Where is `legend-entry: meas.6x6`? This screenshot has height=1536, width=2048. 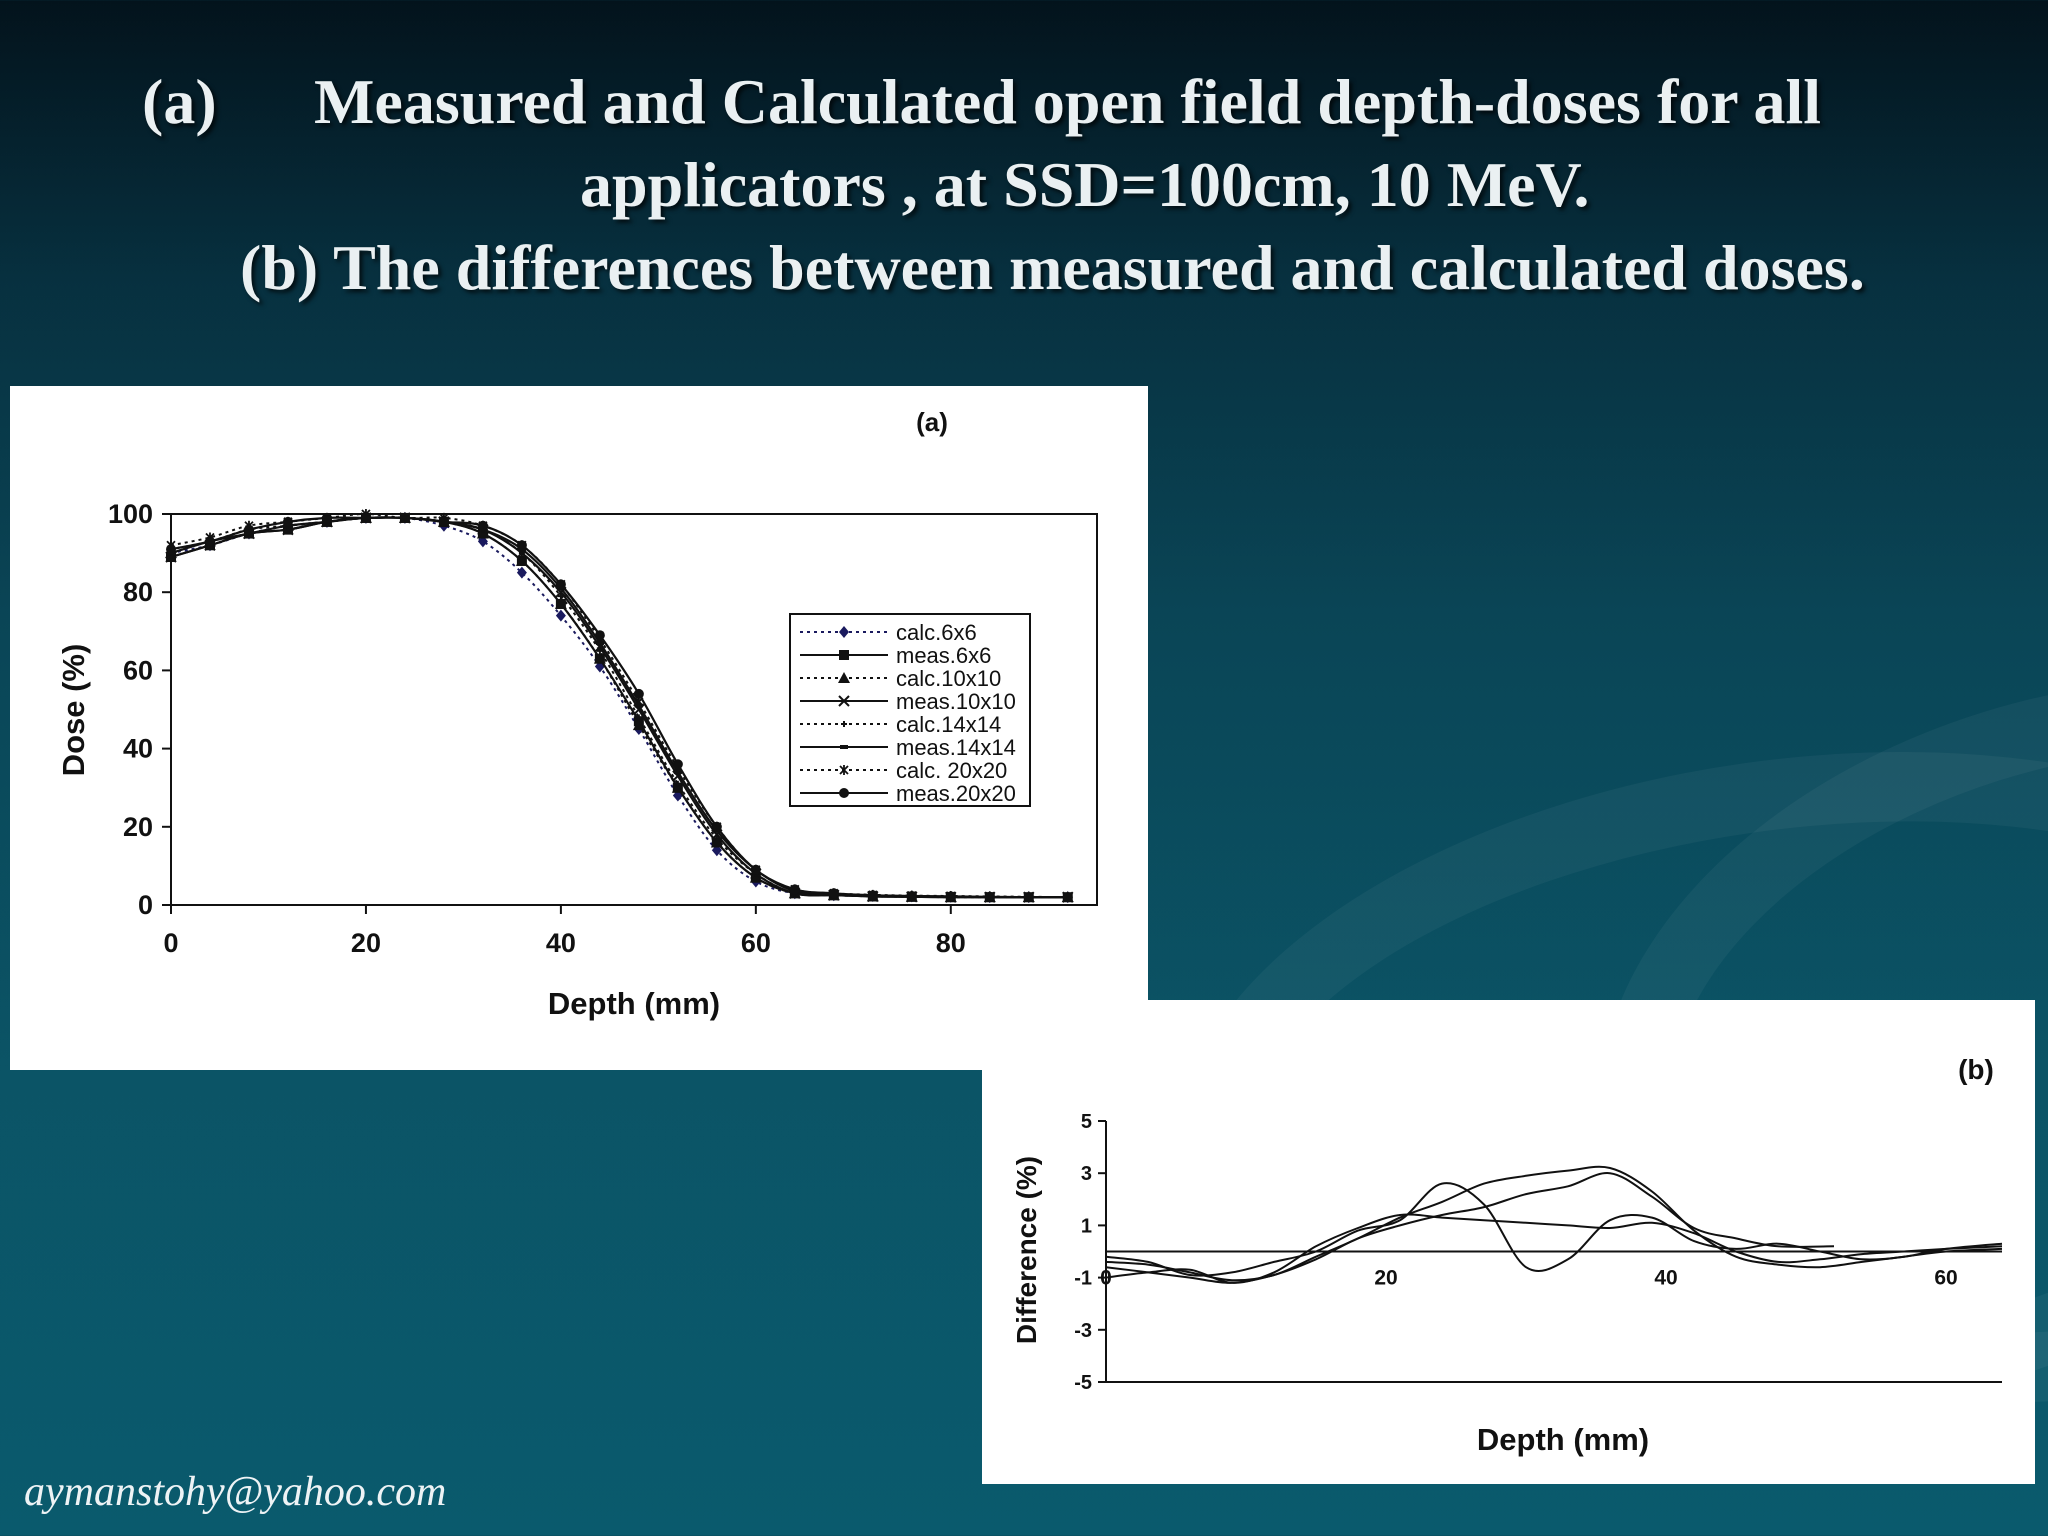 legend-entry: meas.6x6 is located at coordinates (943, 655).